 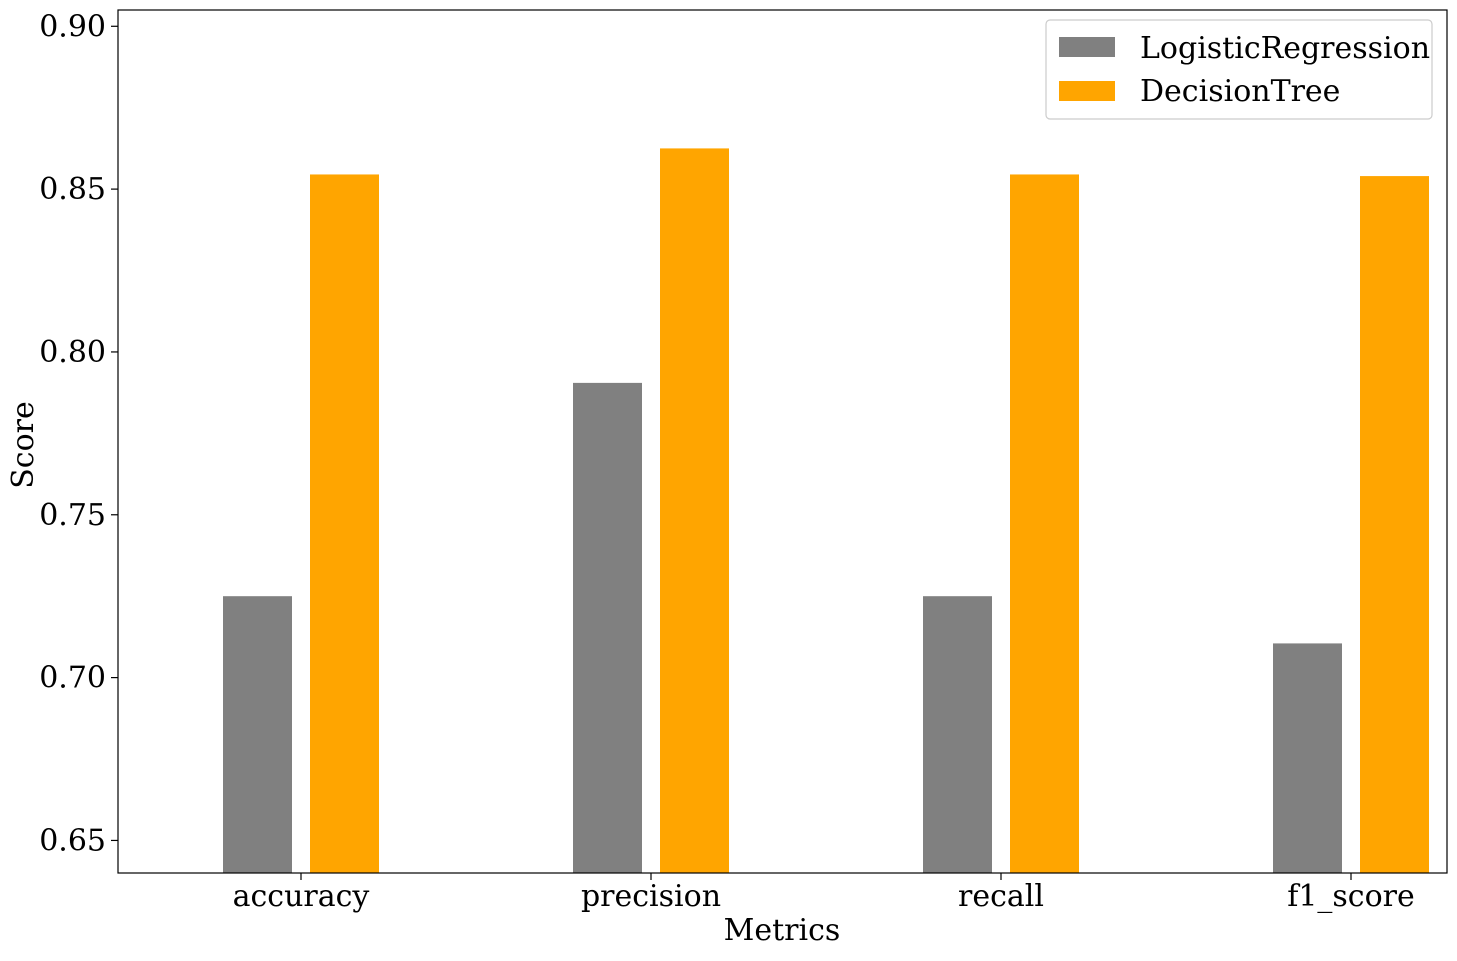 What do you see at coordinates (651, 896) in the screenshot?
I see `x-tick-label: precision` at bounding box center [651, 896].